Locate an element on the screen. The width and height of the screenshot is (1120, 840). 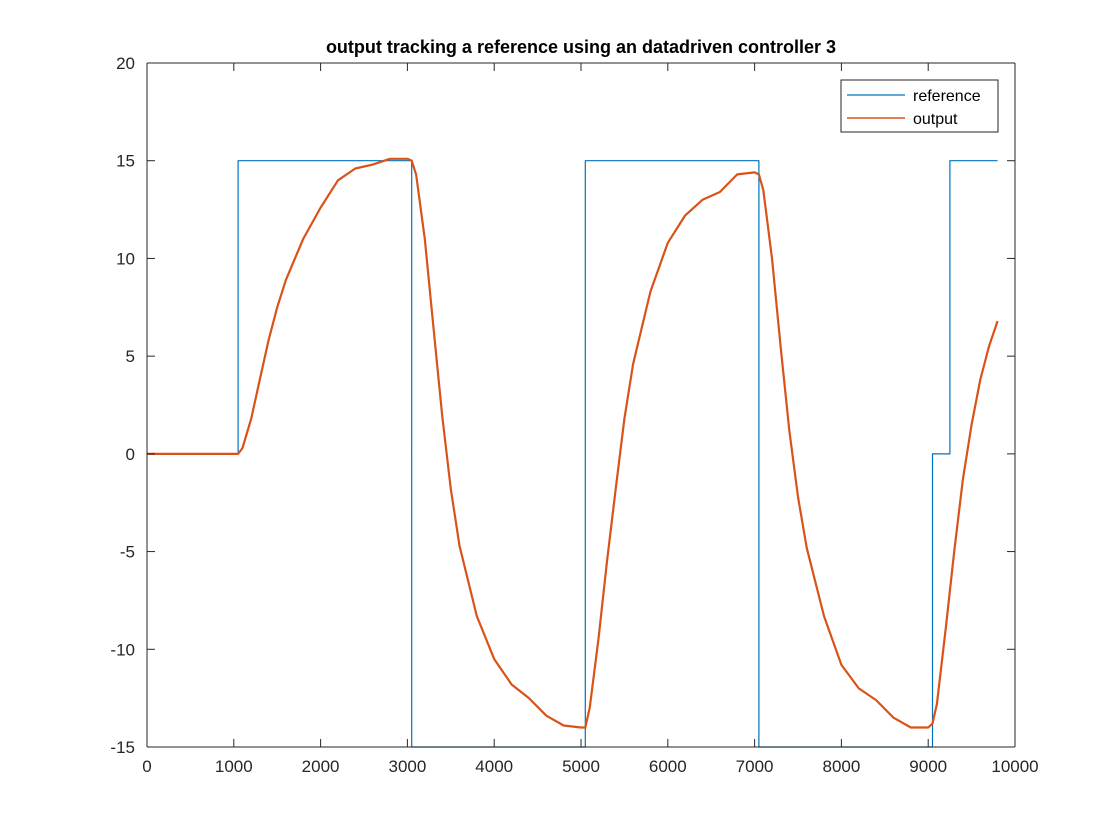
y-tick-label: 0 is located at coordinates (130, 454).